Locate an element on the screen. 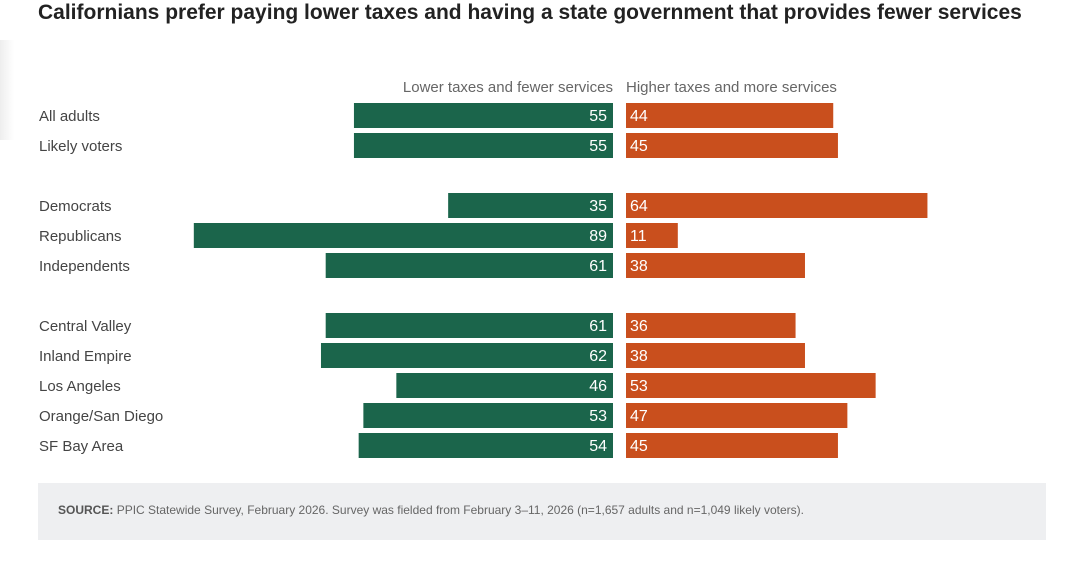 The width and height of the screenshot is (1086, 575). source-label: SOURCE: is located at coordinates (86, 510).